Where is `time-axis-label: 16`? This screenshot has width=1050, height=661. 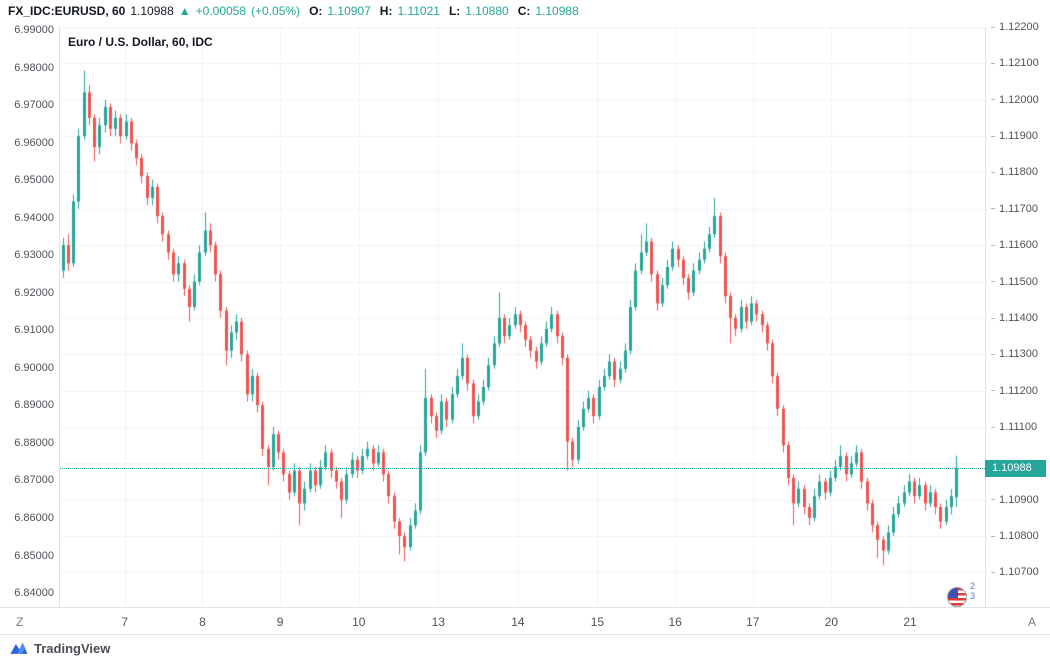 time-axis-label: 16 is located at coordinates (675, 622).